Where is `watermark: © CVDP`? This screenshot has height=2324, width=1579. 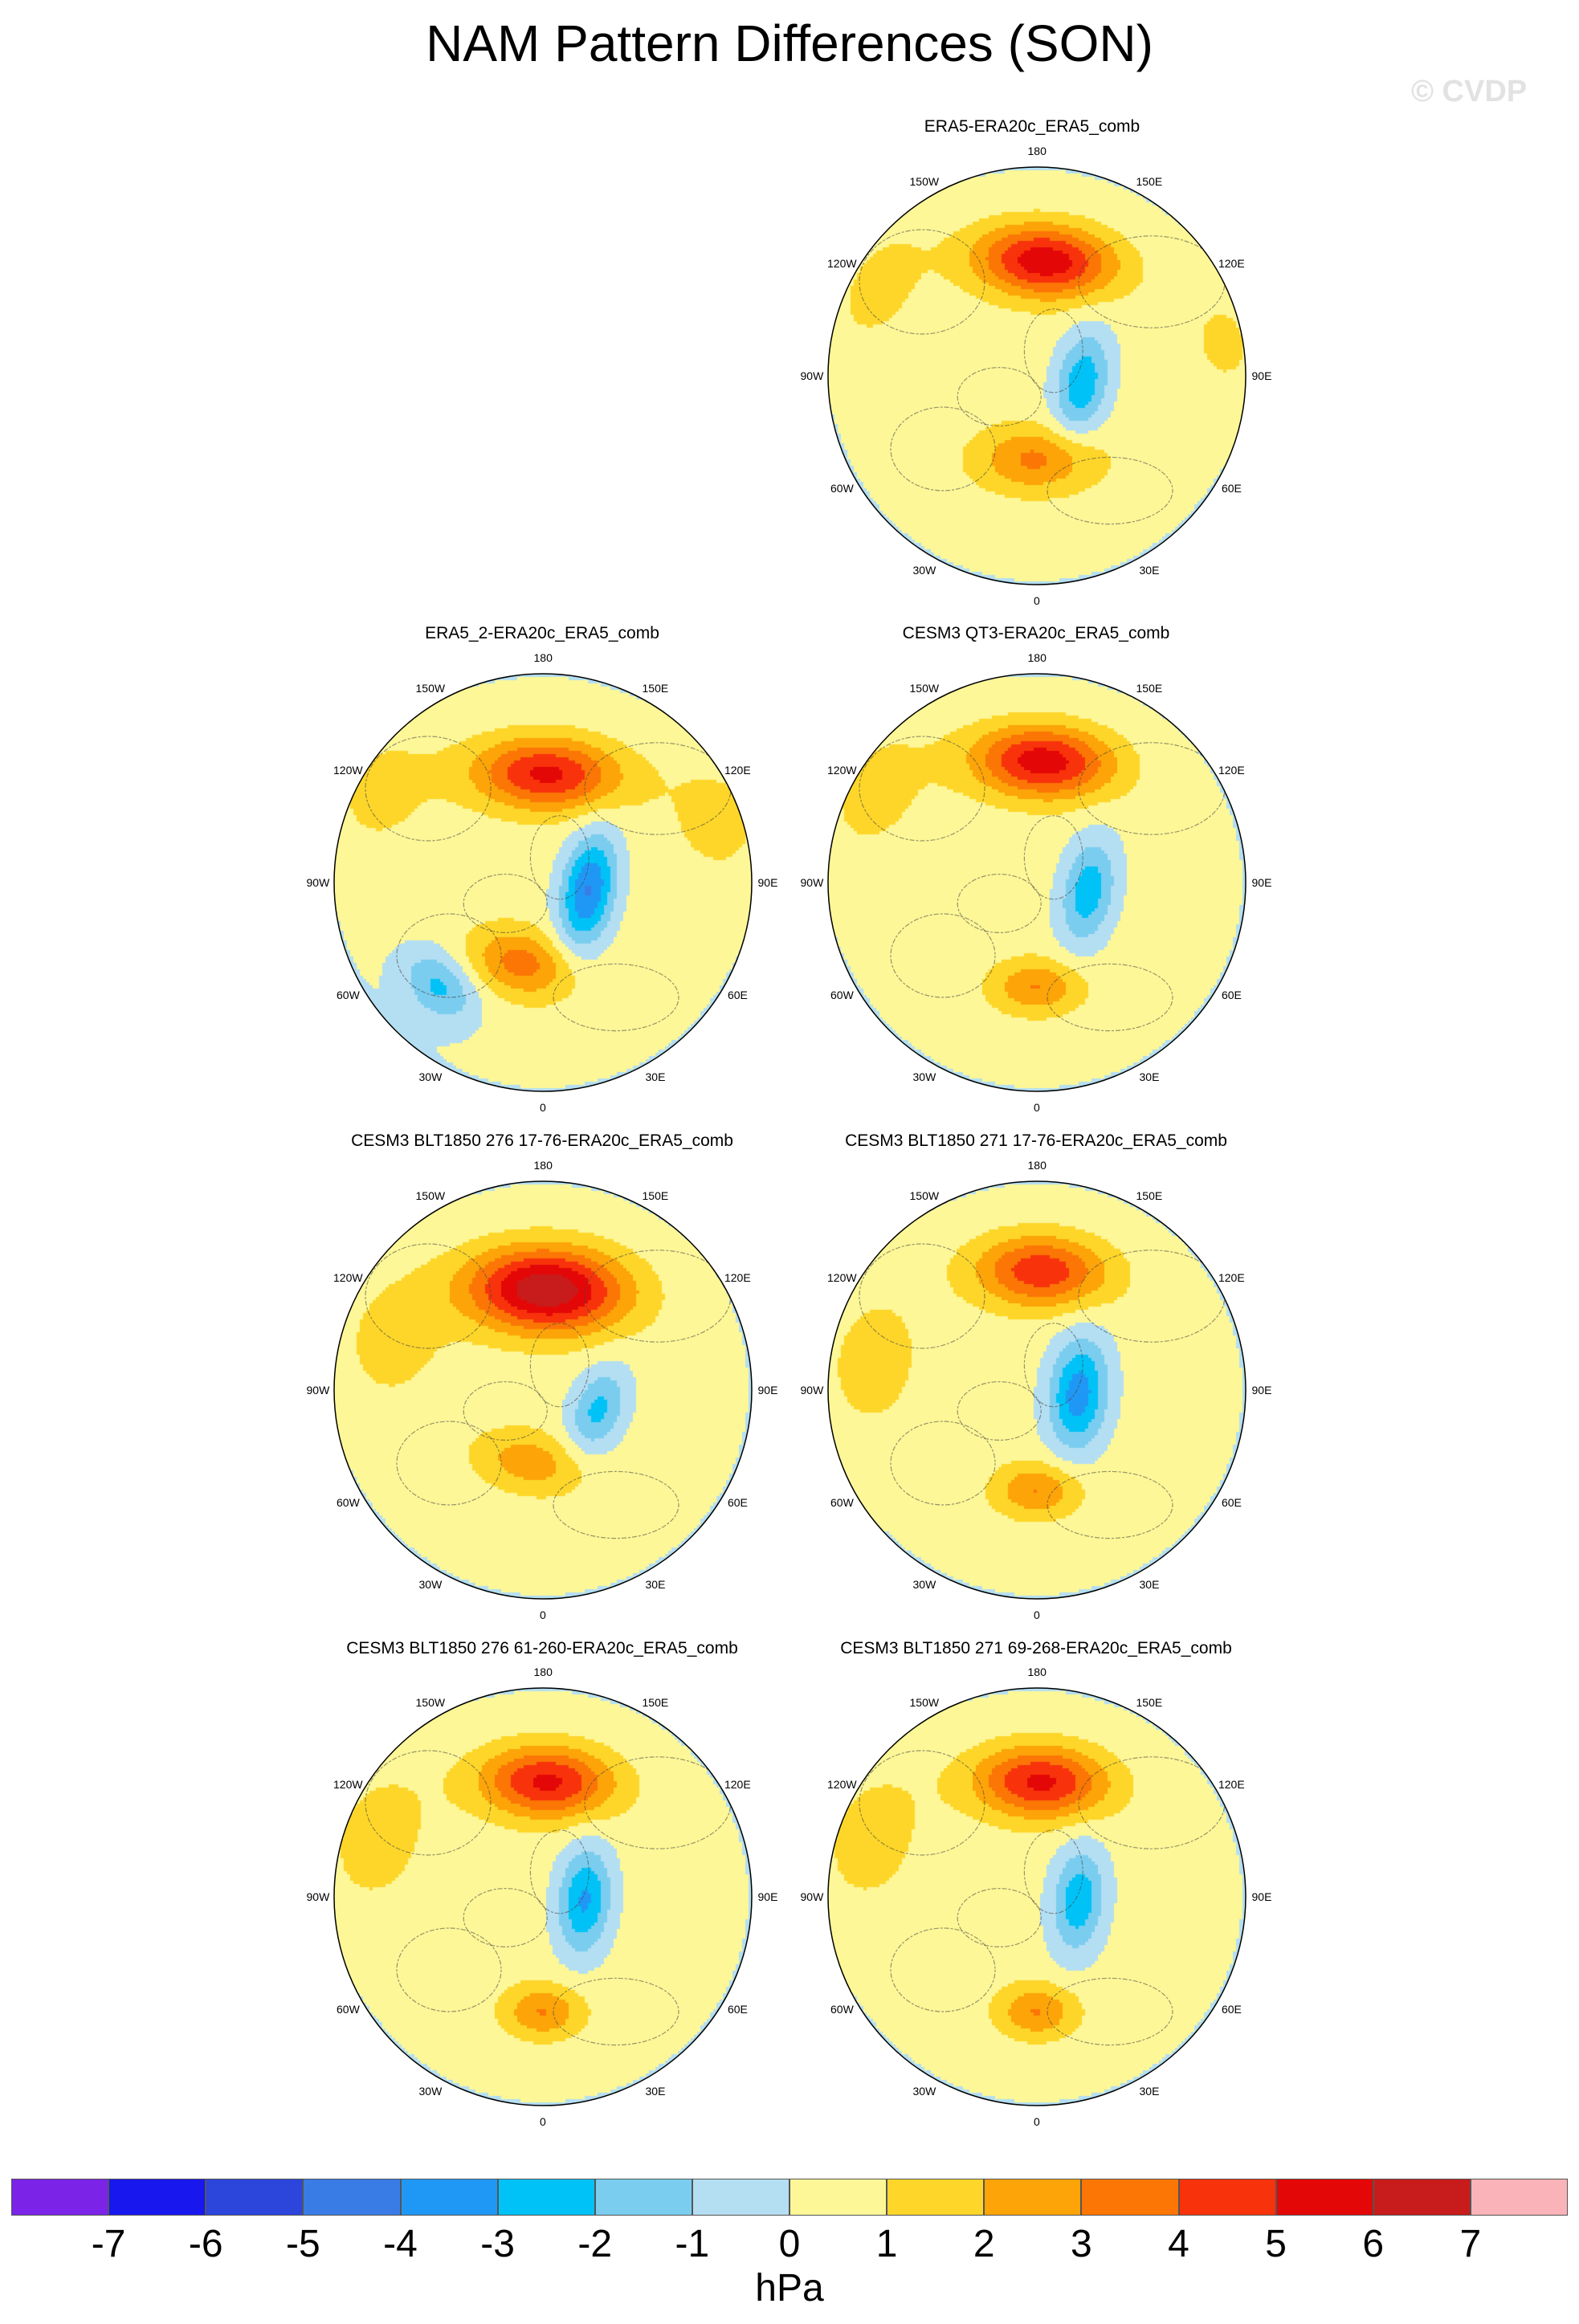
watermark: © CVDP is located at coordinates (1469, 92).